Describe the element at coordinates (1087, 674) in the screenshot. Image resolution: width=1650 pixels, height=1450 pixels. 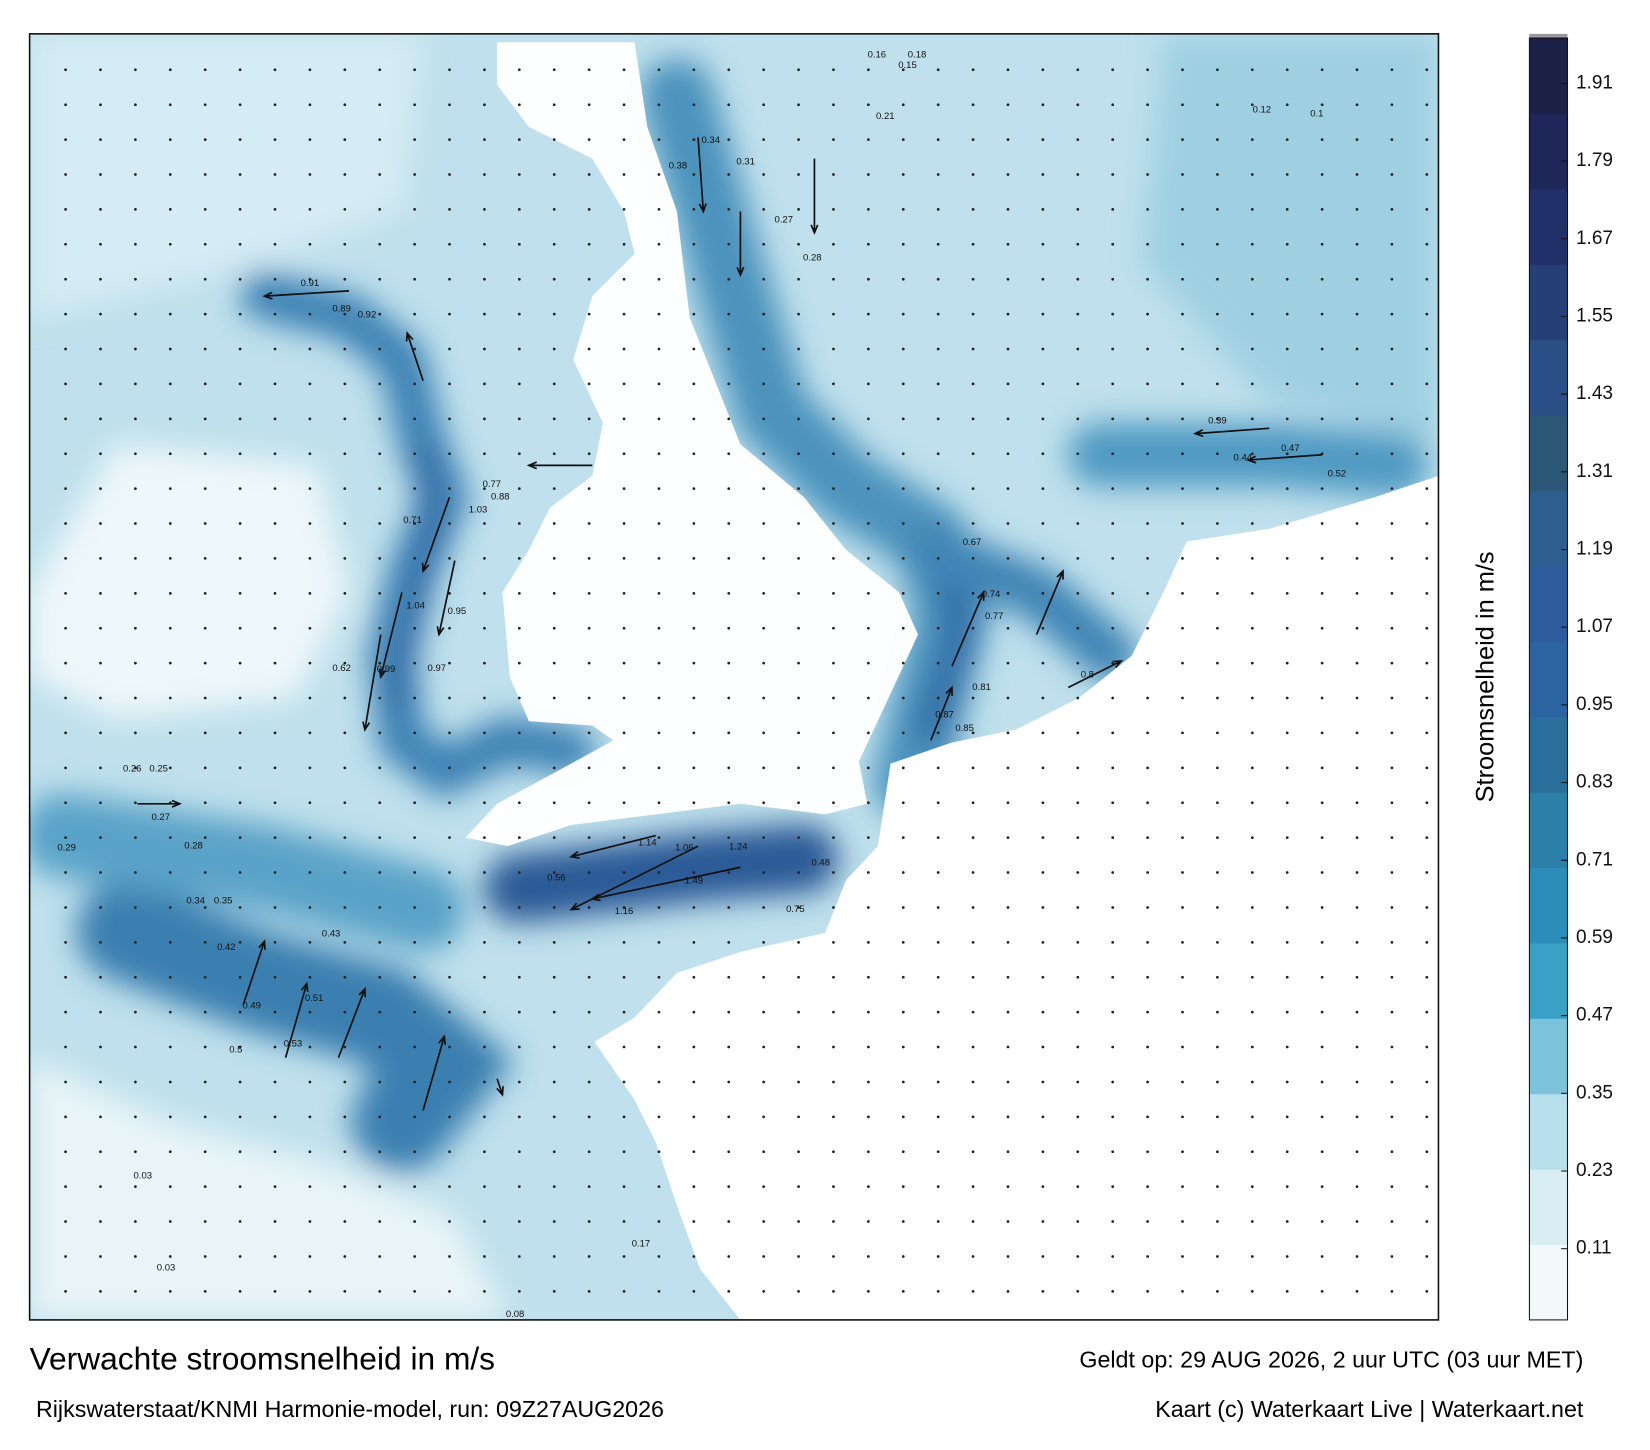
I see `speed-label: 0.8` at that location.